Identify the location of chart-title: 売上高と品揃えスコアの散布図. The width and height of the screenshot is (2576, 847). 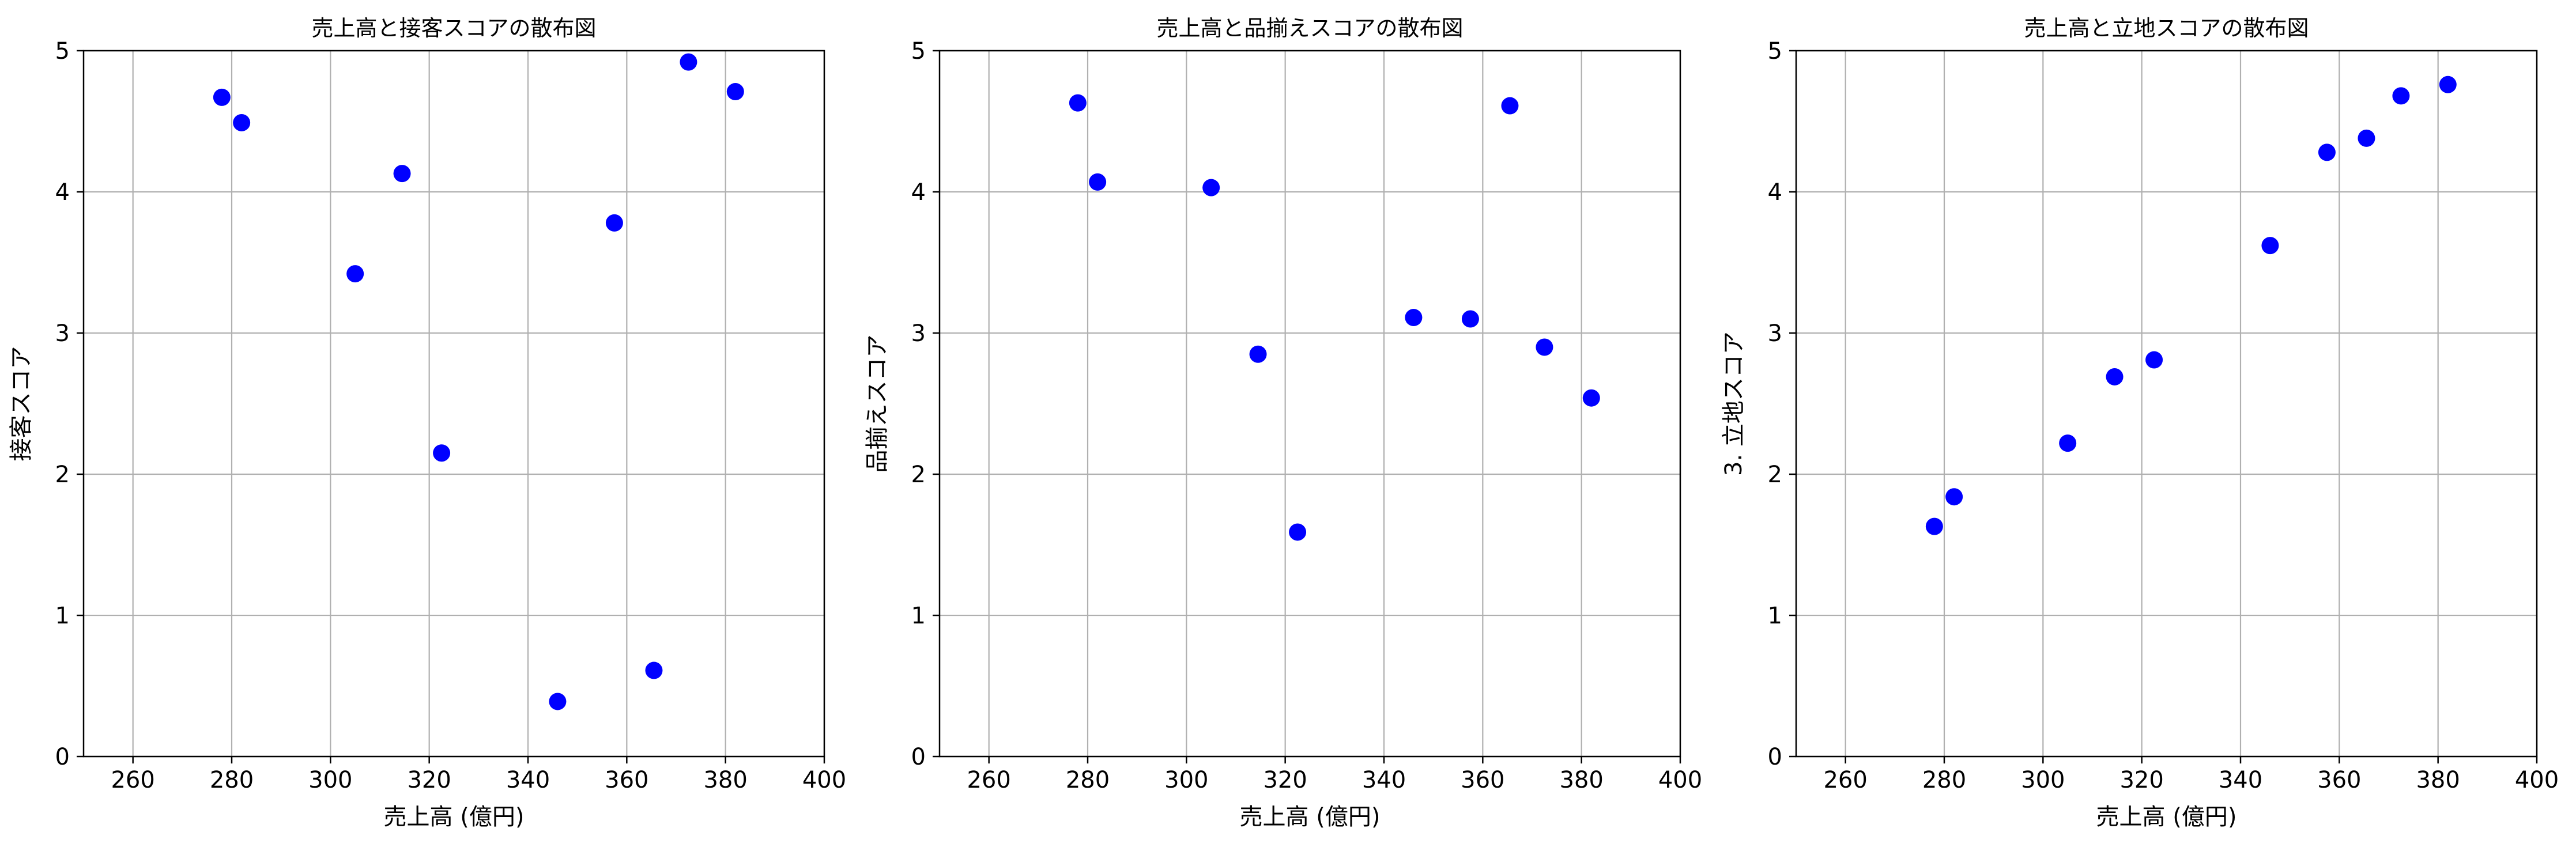
(1309, 28).